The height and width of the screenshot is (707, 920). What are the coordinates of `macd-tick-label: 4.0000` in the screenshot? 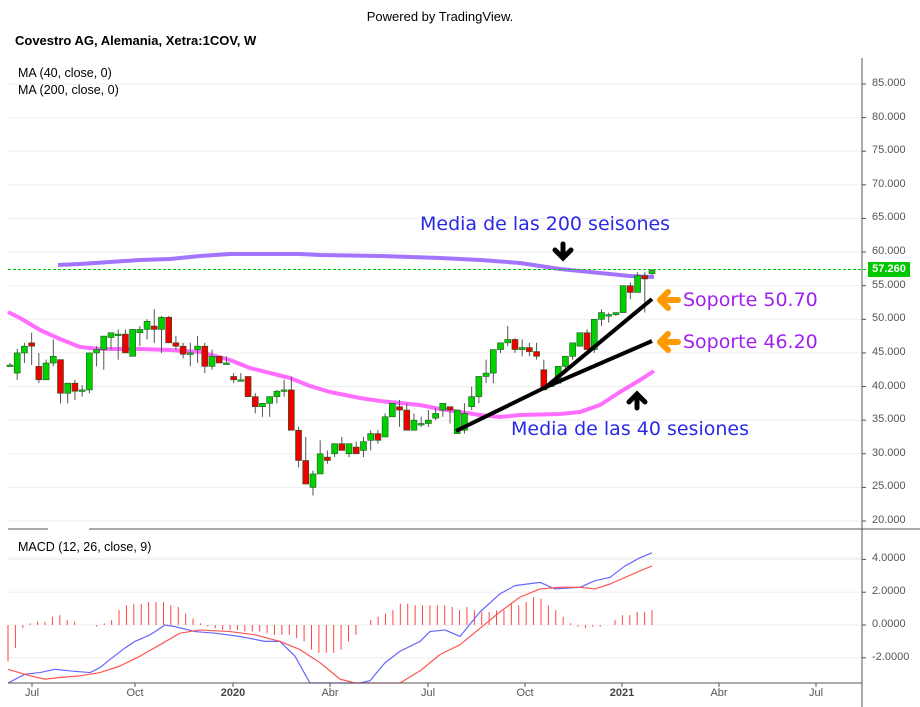 It's located at (889, 558).